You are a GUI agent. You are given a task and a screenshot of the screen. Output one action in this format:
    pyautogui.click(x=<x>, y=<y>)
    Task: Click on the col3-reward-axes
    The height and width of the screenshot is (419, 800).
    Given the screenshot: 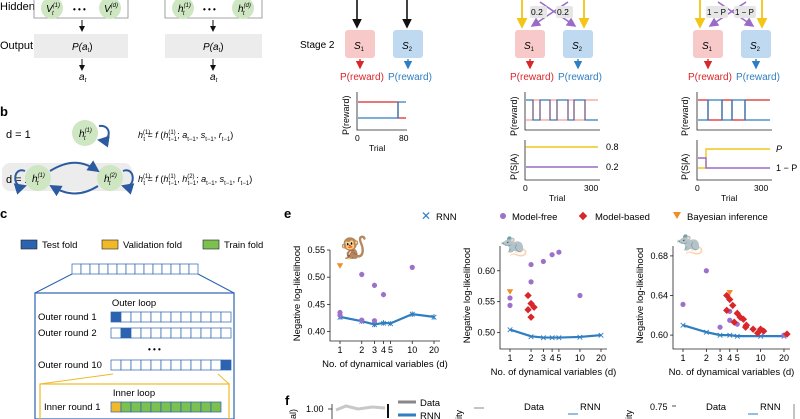 What is the action you would take?
    pyautogui.click(x=734, y=111)
    